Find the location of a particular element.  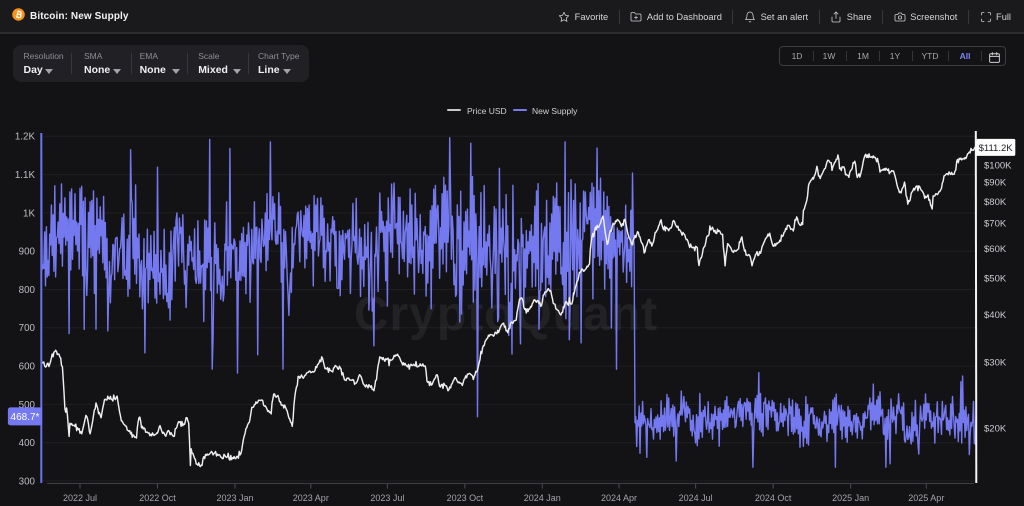

svg-text: 2024 Oct is located at coordinates (773, 498).